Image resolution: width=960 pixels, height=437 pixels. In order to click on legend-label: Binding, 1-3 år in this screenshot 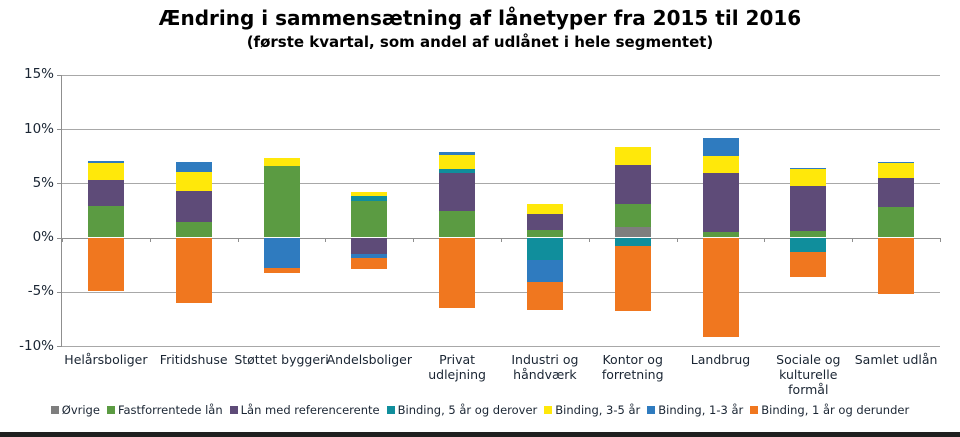, I will do `click(701, 410)`.